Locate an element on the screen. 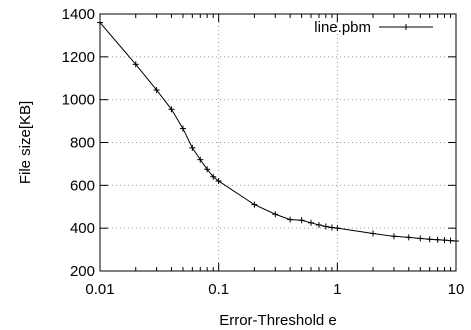  y-tick-label: 400 is located at coordinates (82, 228).